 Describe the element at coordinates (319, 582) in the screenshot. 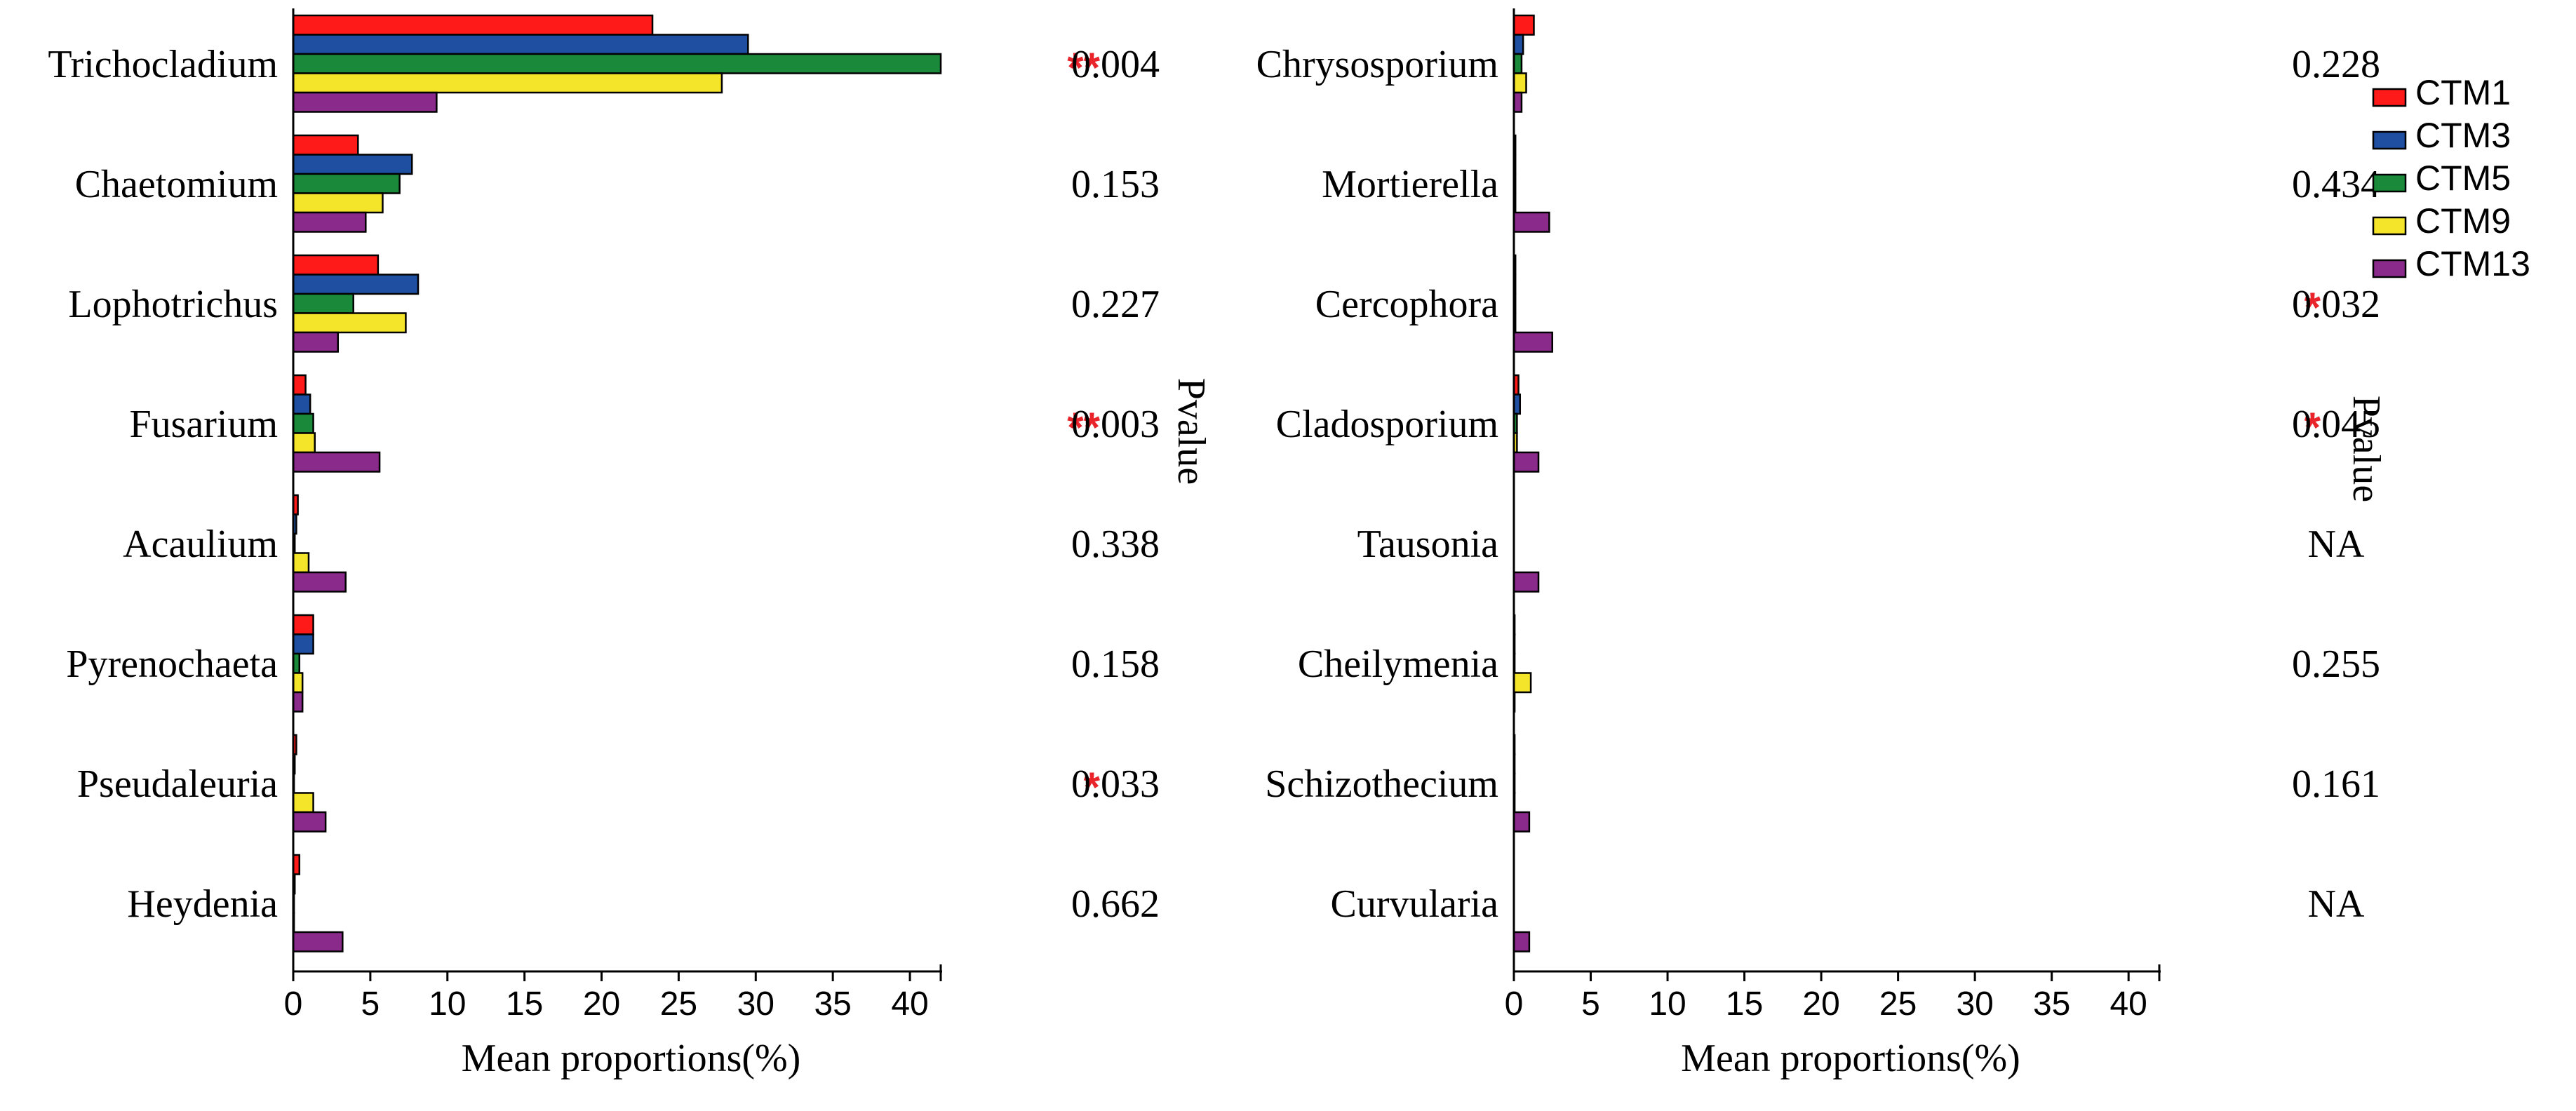

I see `bar-acaulium-ctm13` at that location.